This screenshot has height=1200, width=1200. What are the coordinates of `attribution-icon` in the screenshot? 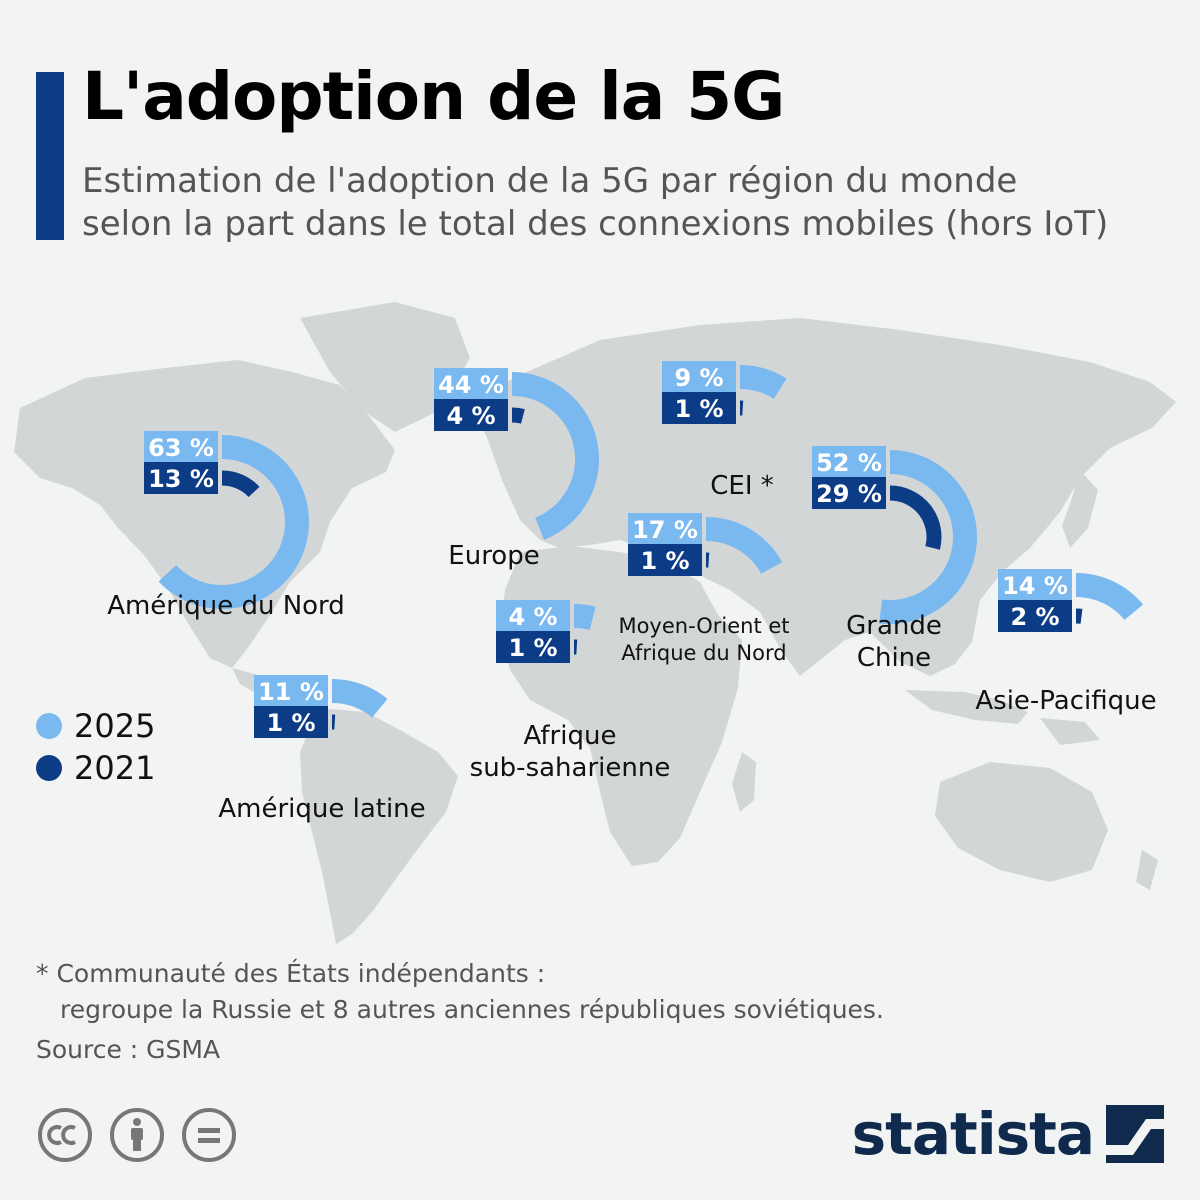 It's located at (137, 1135).